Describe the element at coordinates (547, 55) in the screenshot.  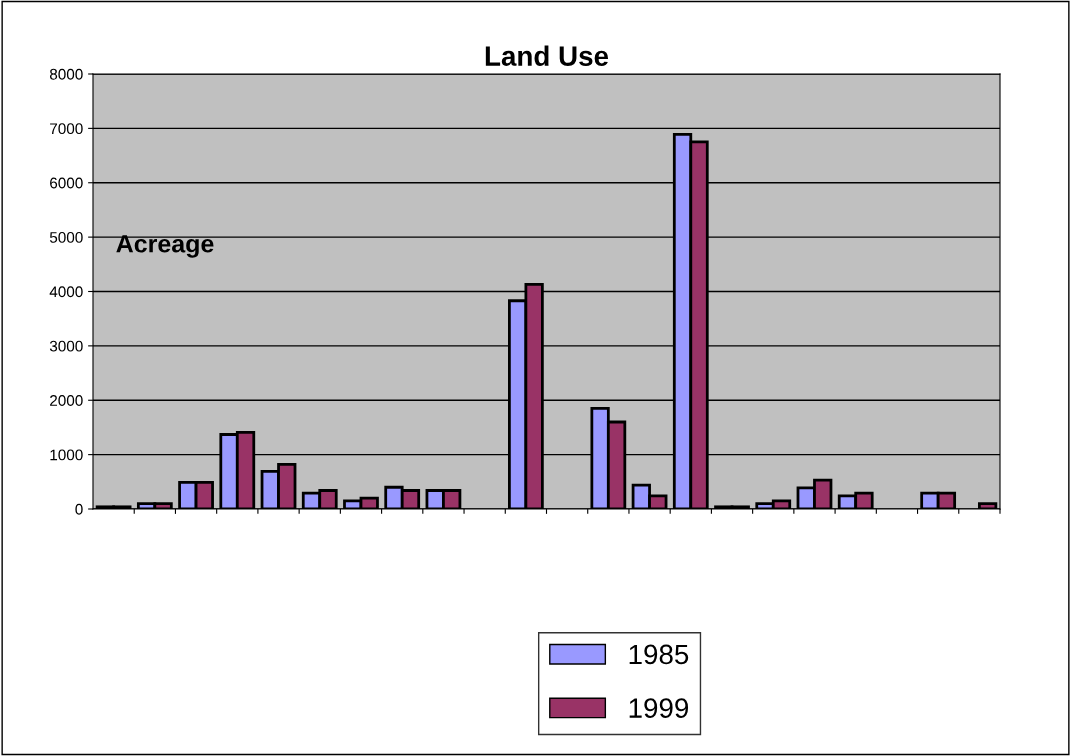
I see `chart-title: Land Use` at that location.